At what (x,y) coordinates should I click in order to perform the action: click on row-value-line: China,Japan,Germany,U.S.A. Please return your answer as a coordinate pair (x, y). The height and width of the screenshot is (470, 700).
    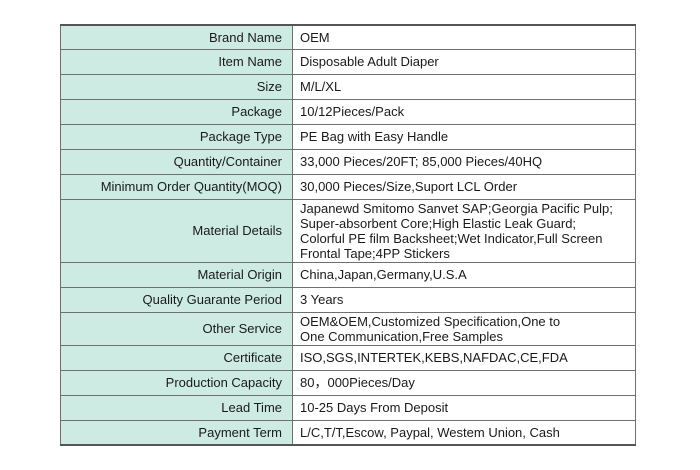
    Looking at the image, I should click on (383, 274).